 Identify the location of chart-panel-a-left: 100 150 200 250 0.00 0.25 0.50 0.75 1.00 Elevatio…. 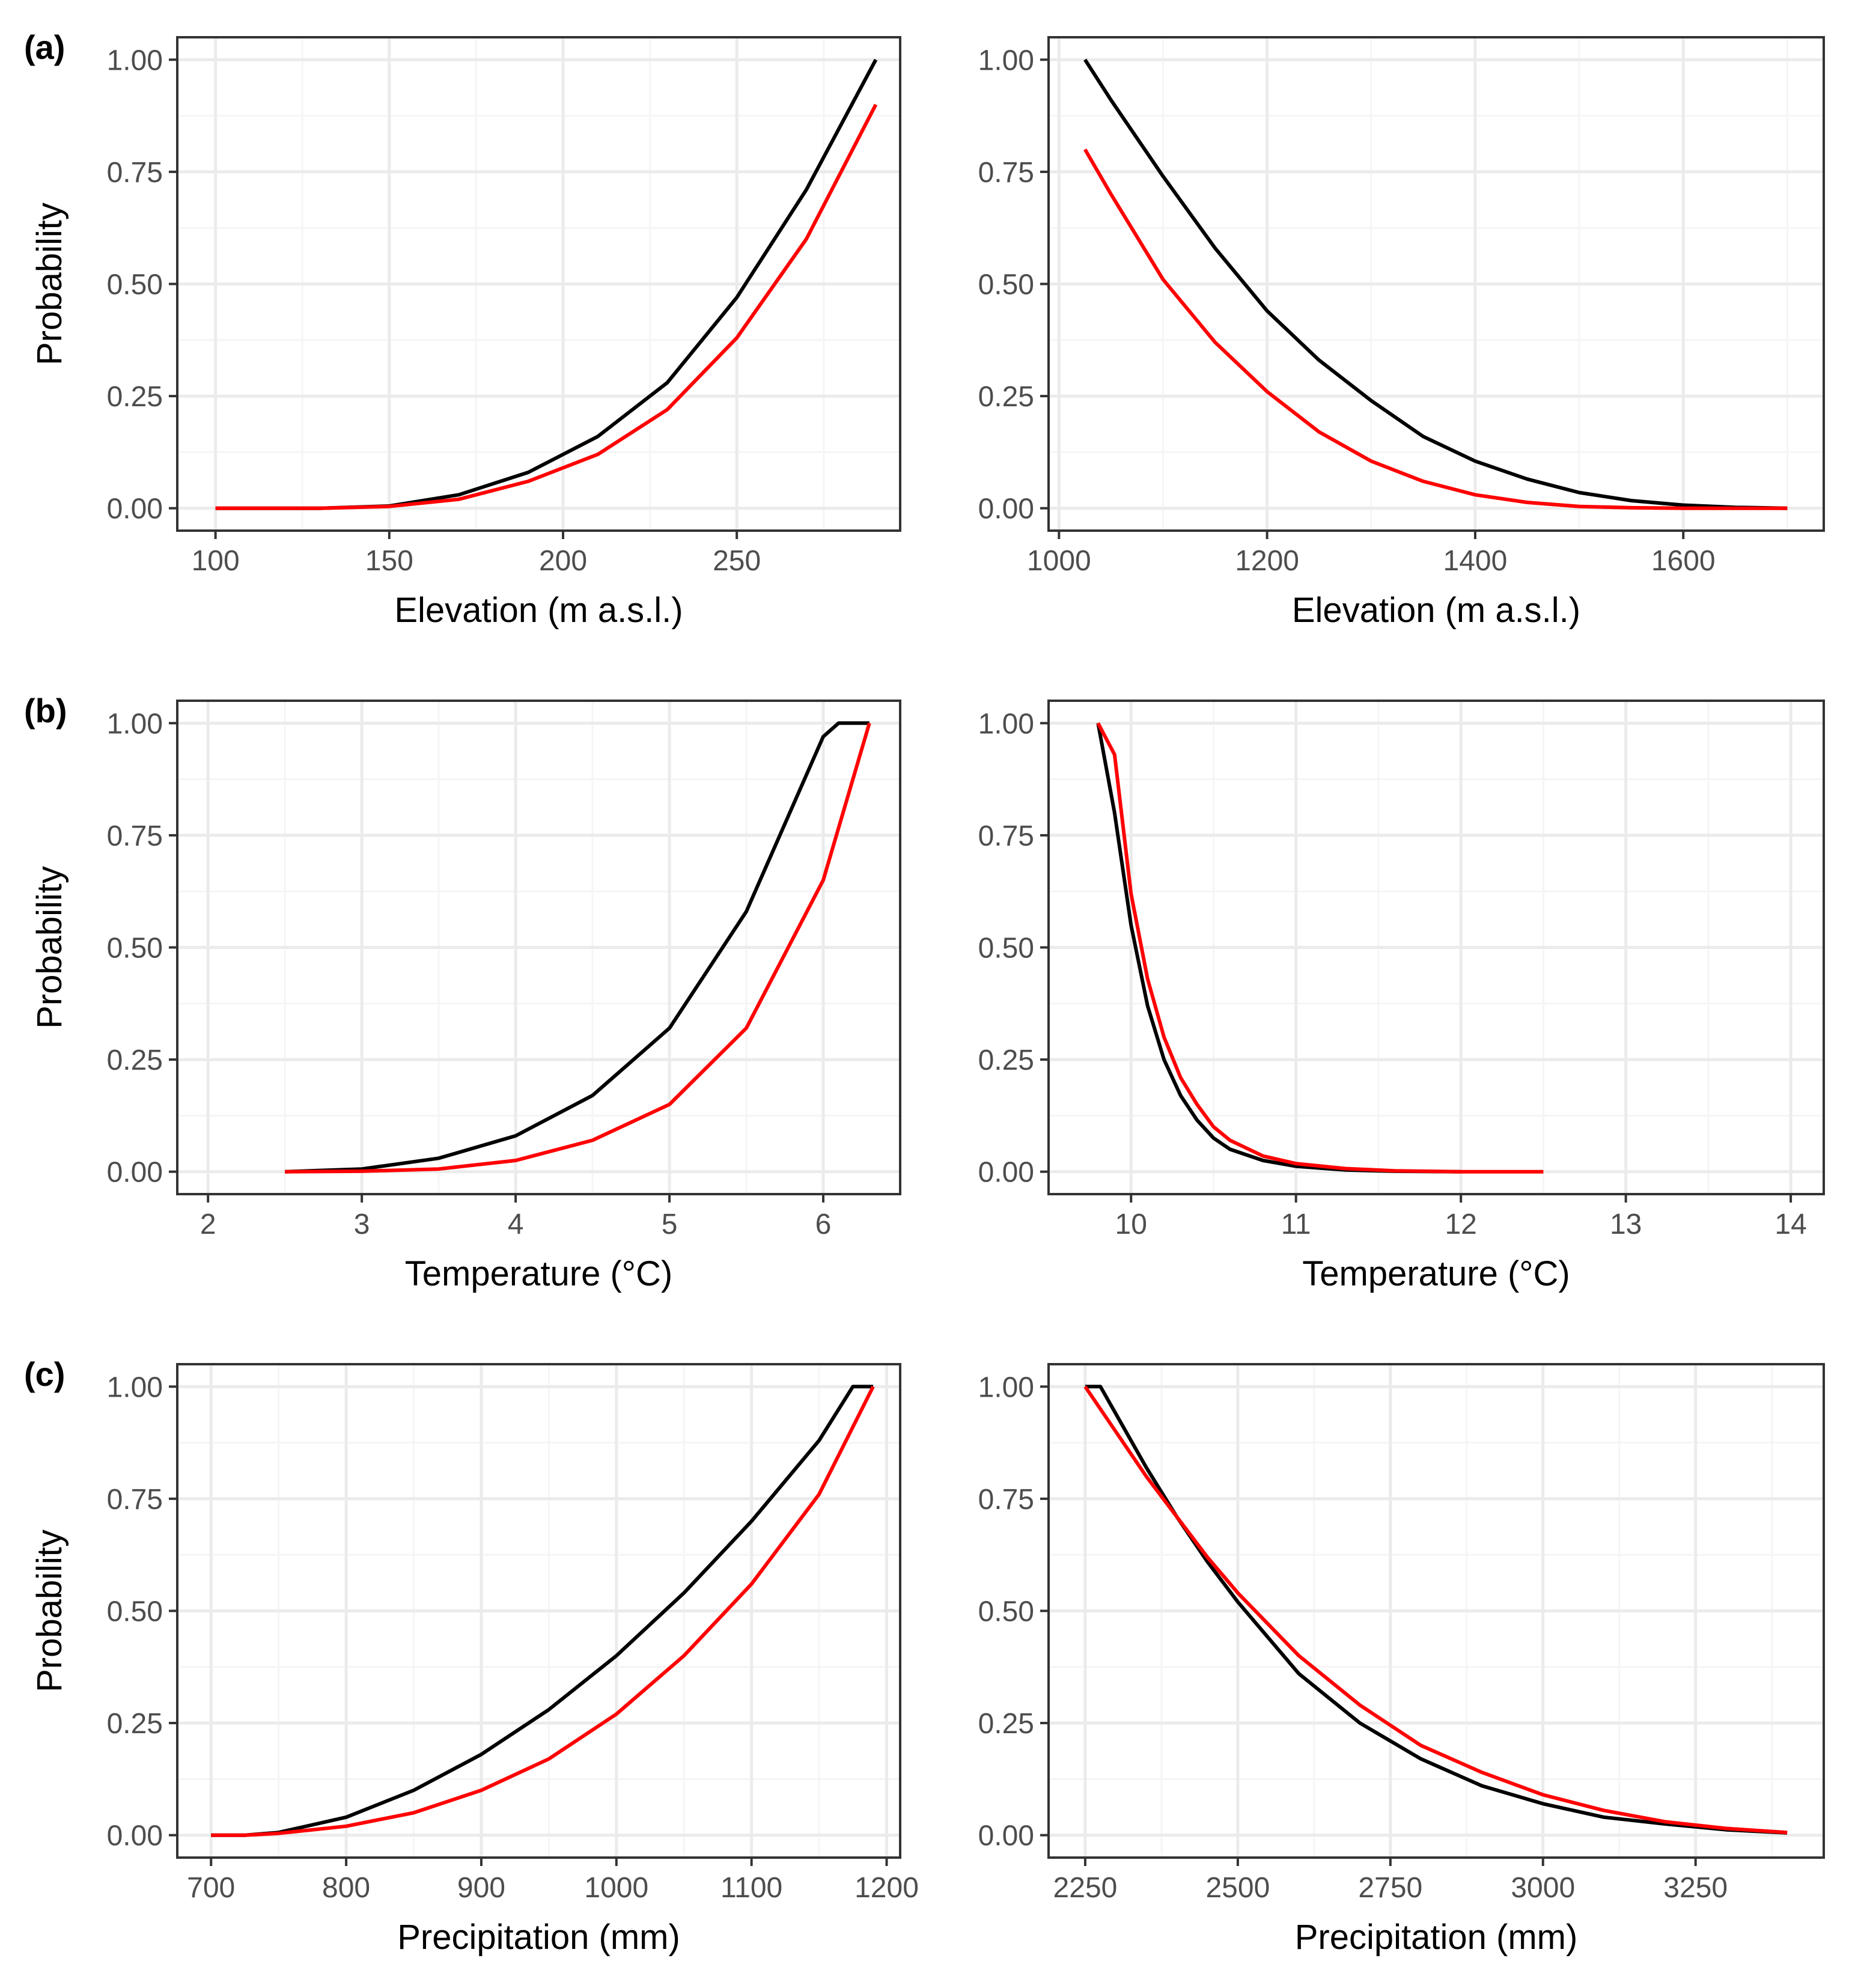
(466, 333).